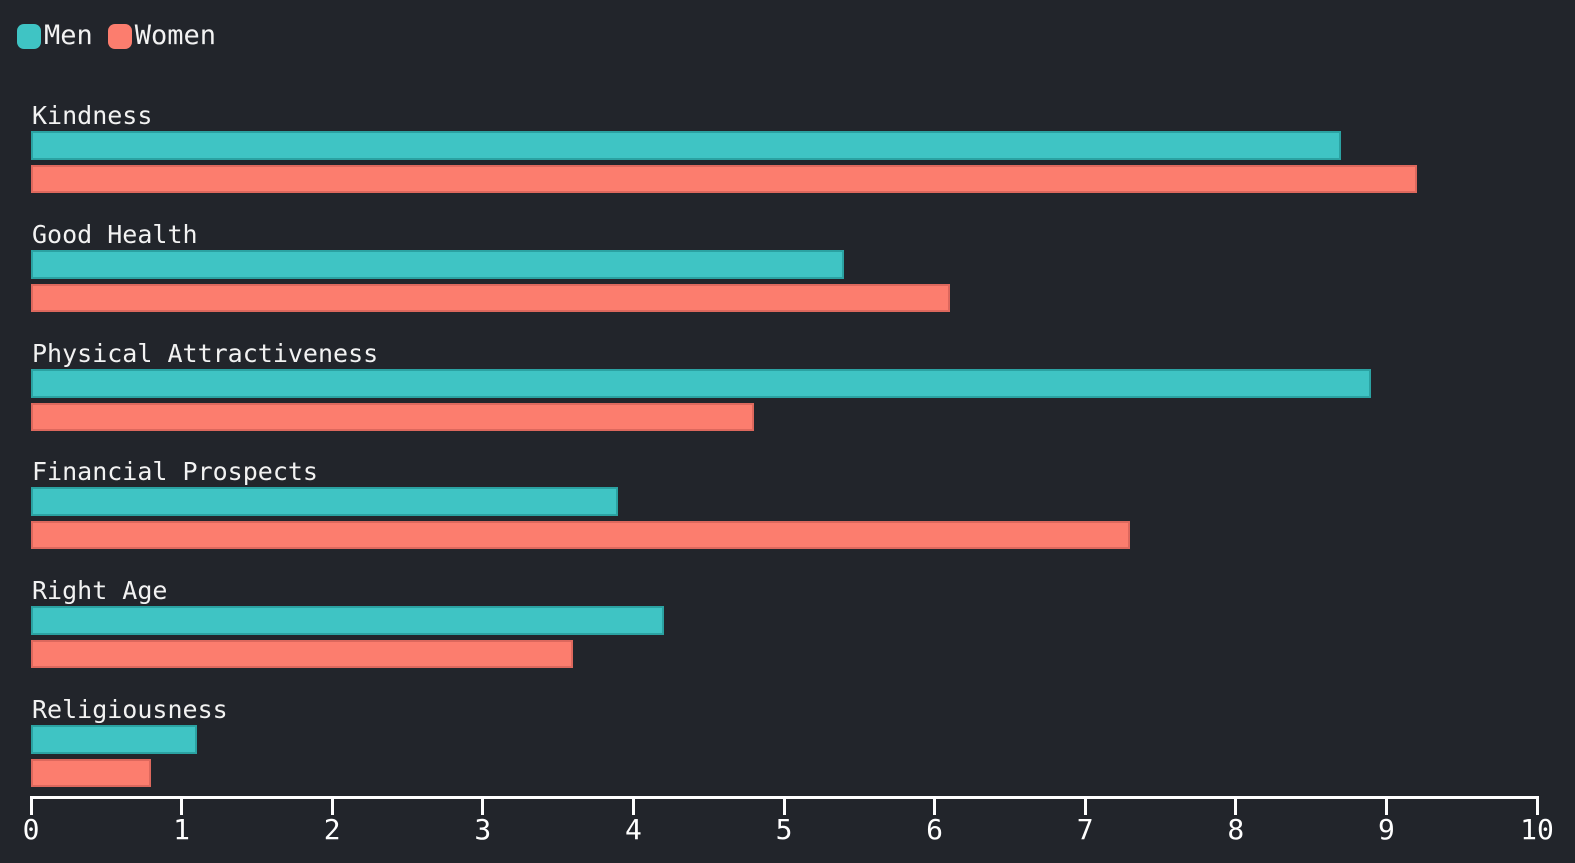  What do you see at coordinates (633, 829) in the screenshot?
I see `x-axis-tick-label: 4` at bounding box center [633, 829].